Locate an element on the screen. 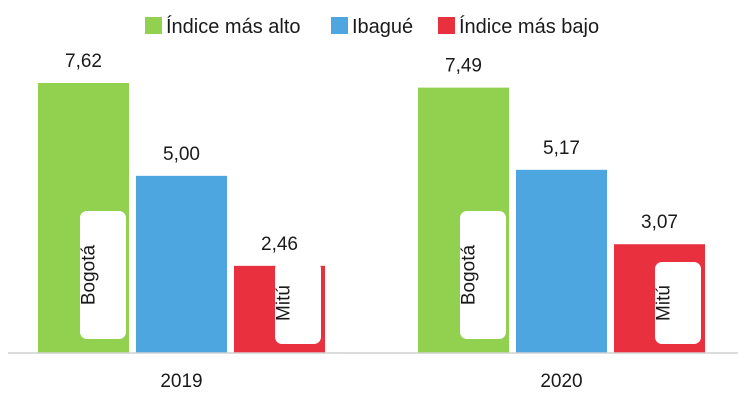 This screenshot has width=750, height=405. value-label-2019-series-2: 5,00 is located at coordinates (181, 154).